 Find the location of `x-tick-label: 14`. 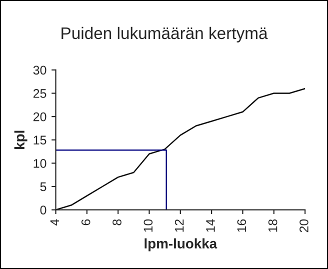

x-tick-label: 14 is located at coordinates (210, 225).